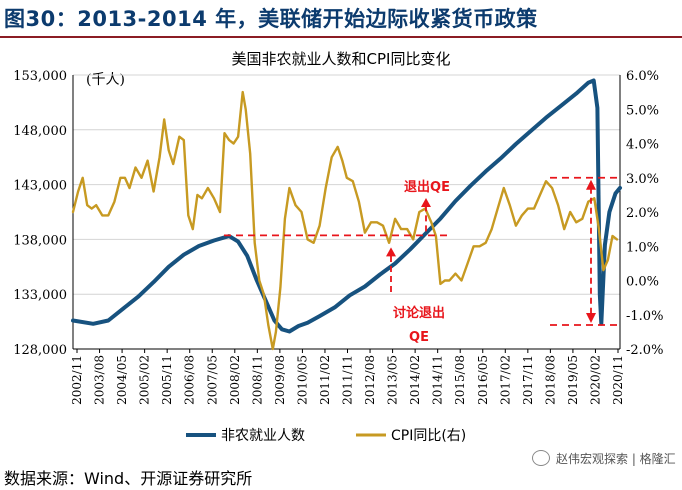  Describe the element at coordinates (105, 80) in the screenshot. I see `left-axis-unit: (千人)` at that location.